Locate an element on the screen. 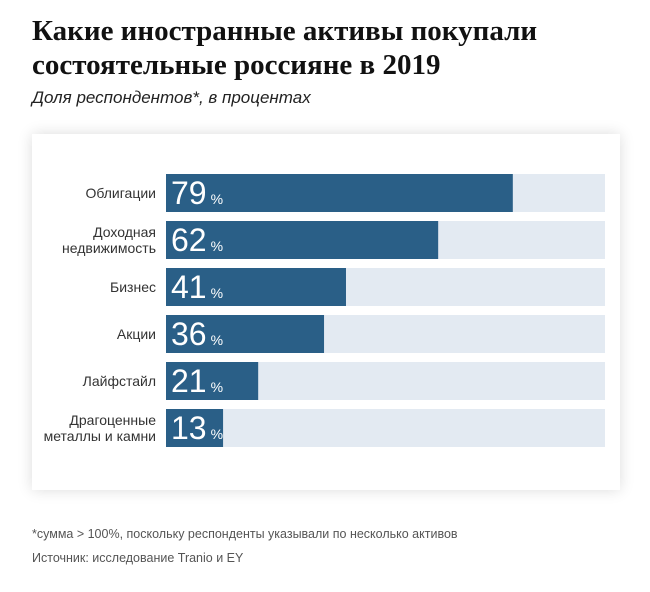 This screenshot has width=650, height=592. value-label: 79 is located at coordinates (189, 193).